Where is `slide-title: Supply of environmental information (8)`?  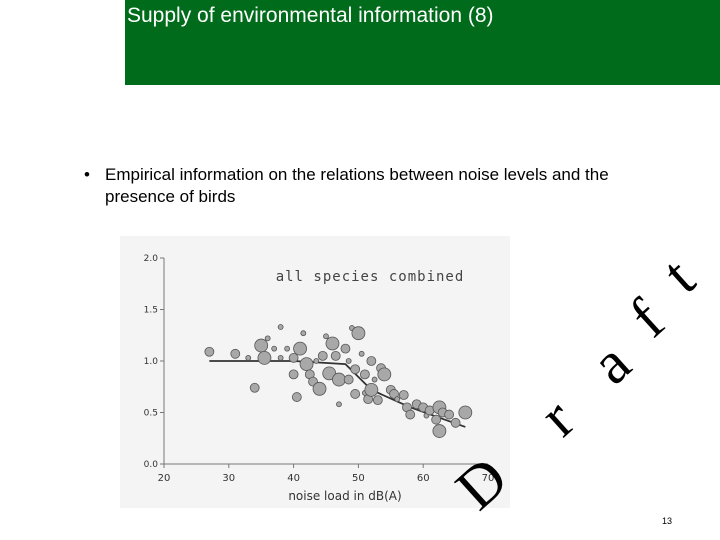 slide-title: Supply of environmental information (8) is located at coordinates (310, 15).